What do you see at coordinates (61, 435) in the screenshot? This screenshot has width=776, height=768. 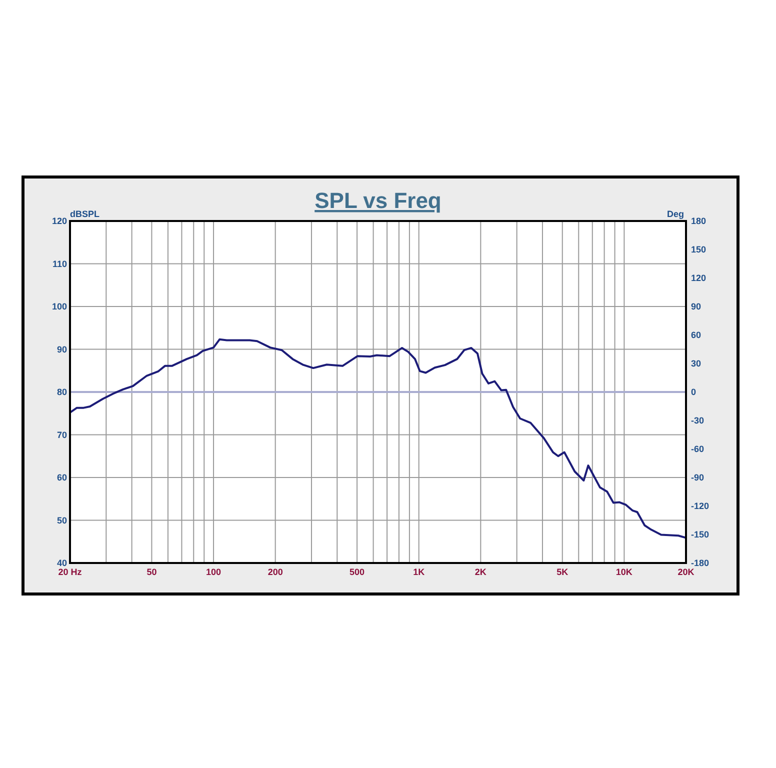 I see `y-tick-label: 70` at bounding box center [61, 435].